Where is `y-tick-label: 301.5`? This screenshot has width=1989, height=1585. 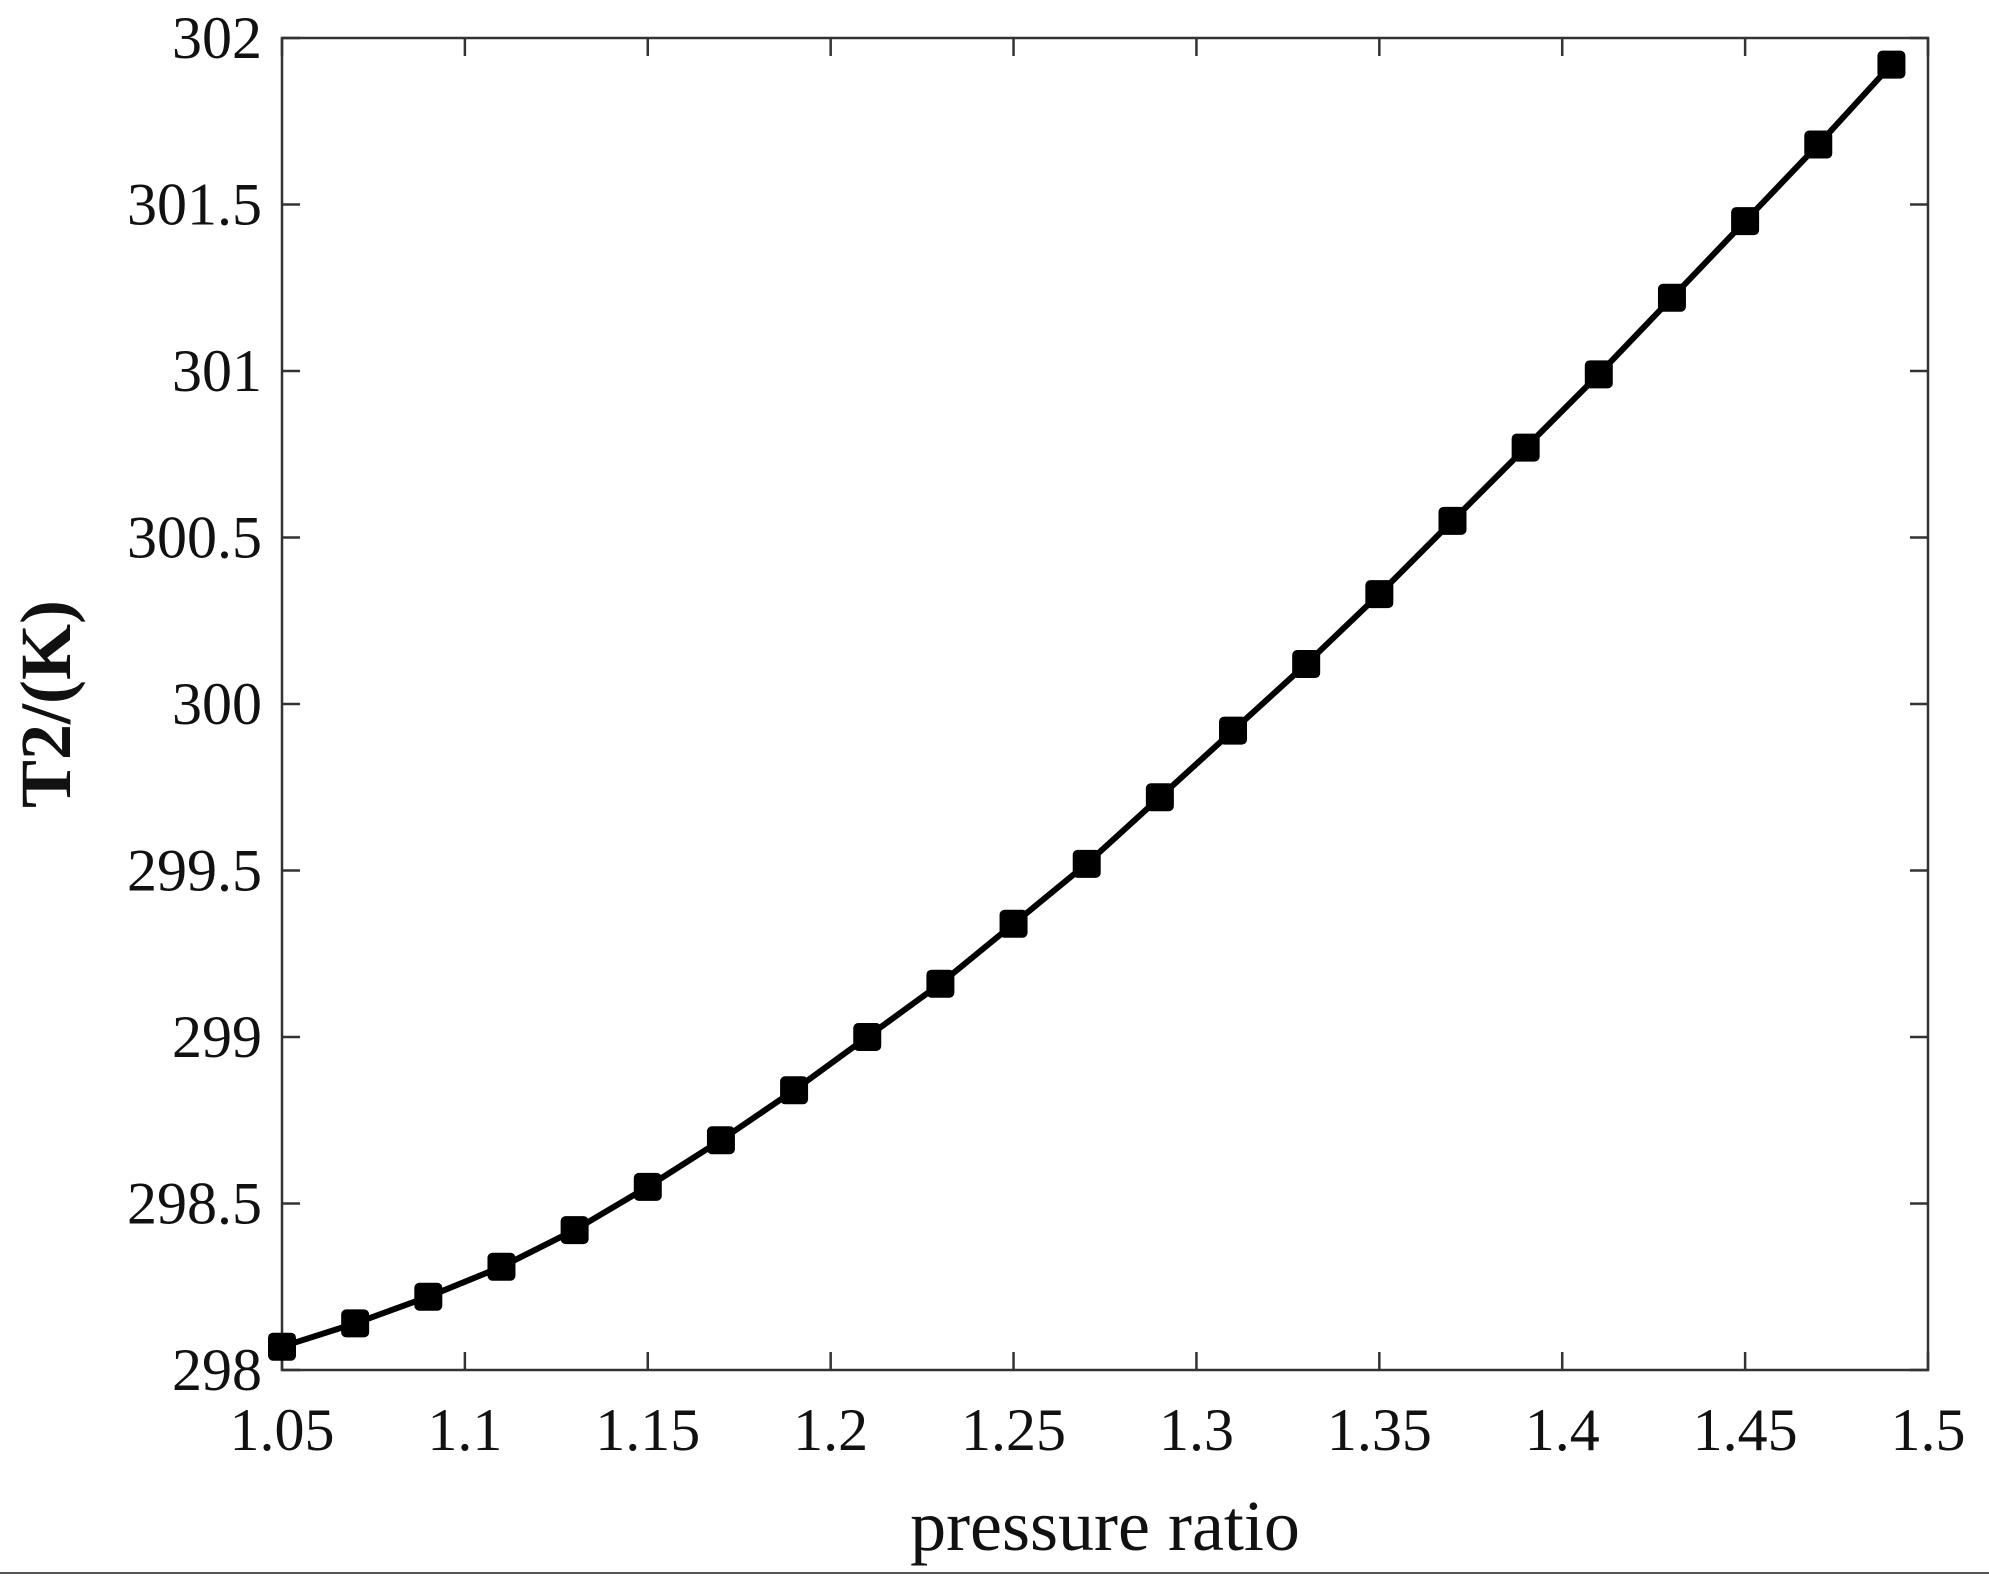 y-tick-label: 301.5 is located at coordinates (194, 205).